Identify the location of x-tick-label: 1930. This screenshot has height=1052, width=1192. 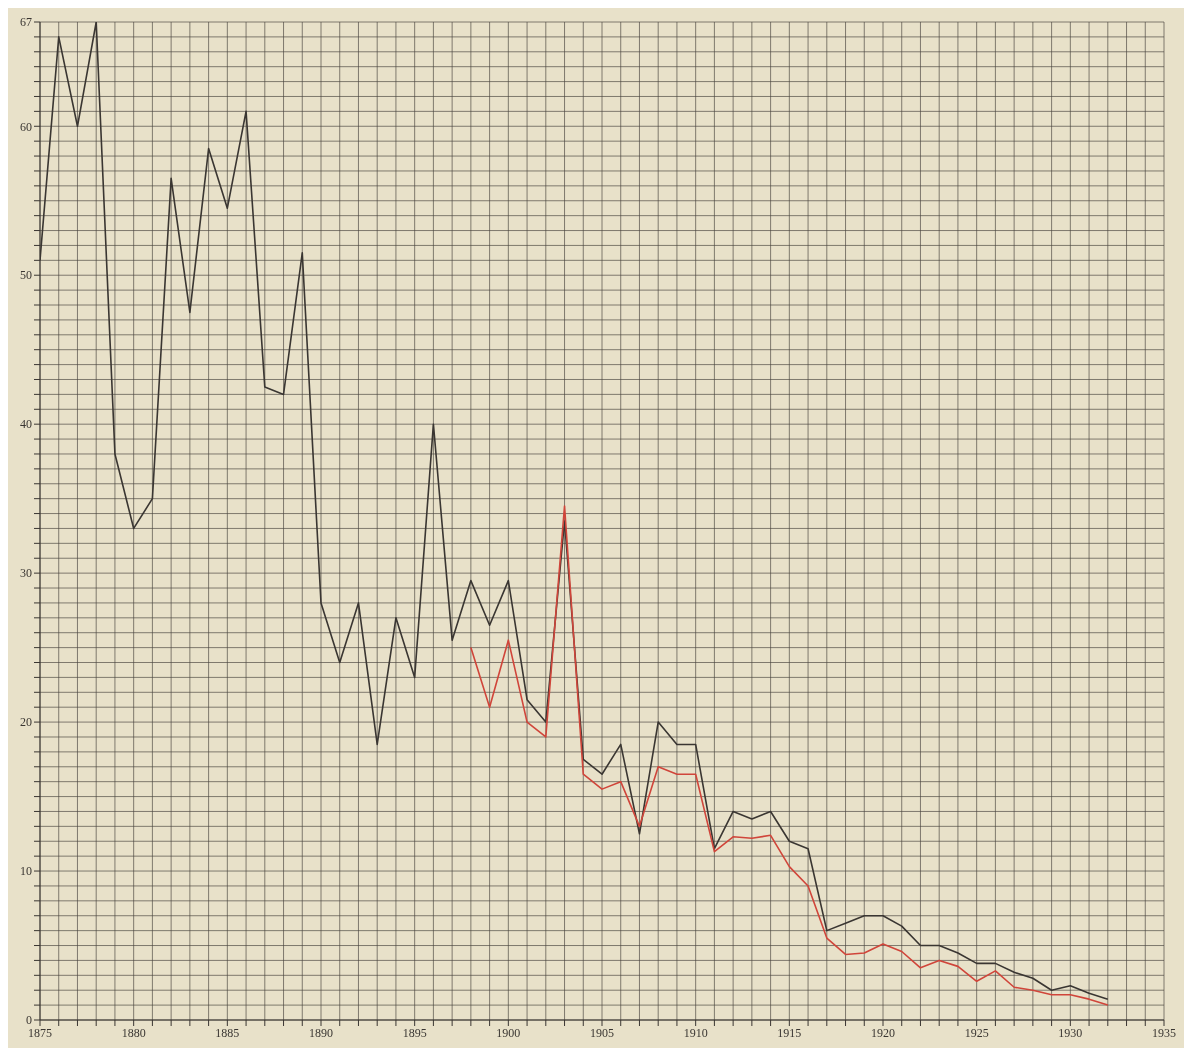
(1070, 1032).